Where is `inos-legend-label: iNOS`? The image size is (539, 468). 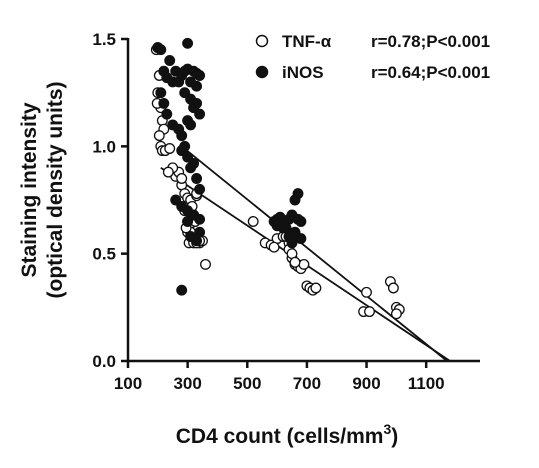 inos-legend-label: iNOS is located at coordinates (303, 72).